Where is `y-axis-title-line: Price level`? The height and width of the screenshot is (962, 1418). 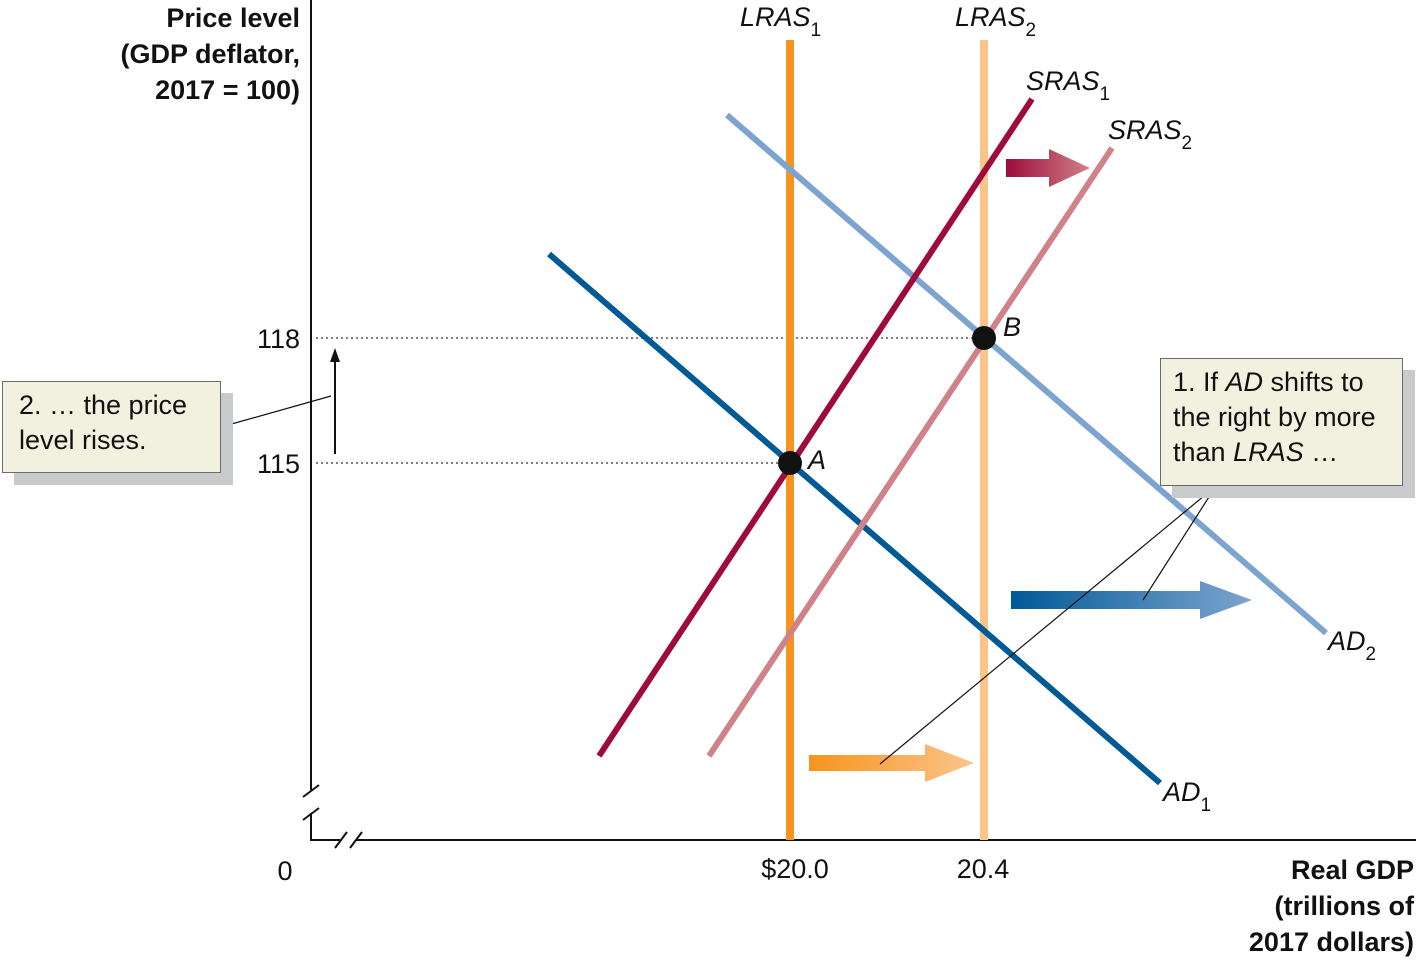
y-axis-title-line: Price level is located at coordinates (233, 18).